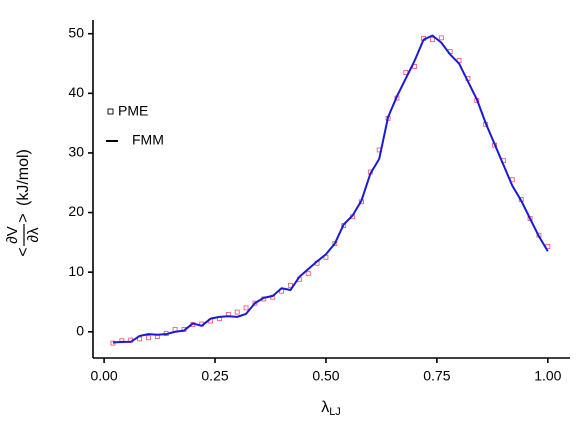 The height and width of the screenshot is (423, 581). What do you see at coordinates (335, 412) in the screenshot?
I see `x-label-subscript: LJ` at bounding box center [335, 412].